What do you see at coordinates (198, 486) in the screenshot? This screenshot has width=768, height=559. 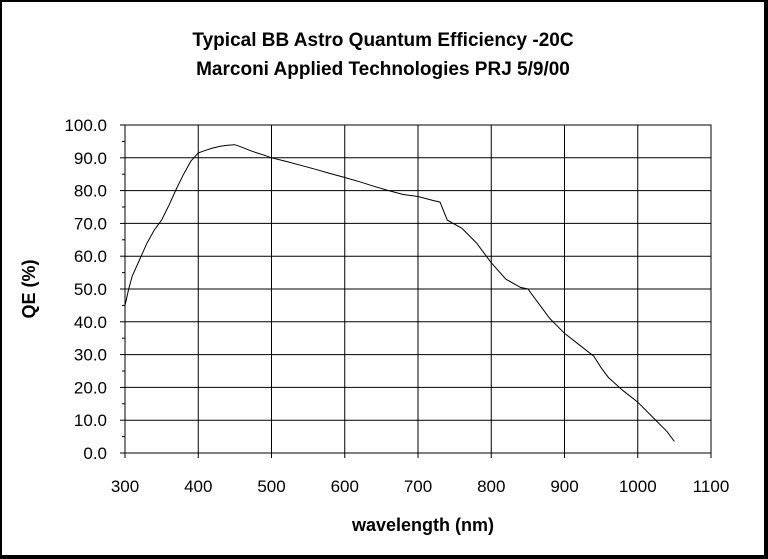 I see `x-tick-label: 400` at bounding box center [198, 486].